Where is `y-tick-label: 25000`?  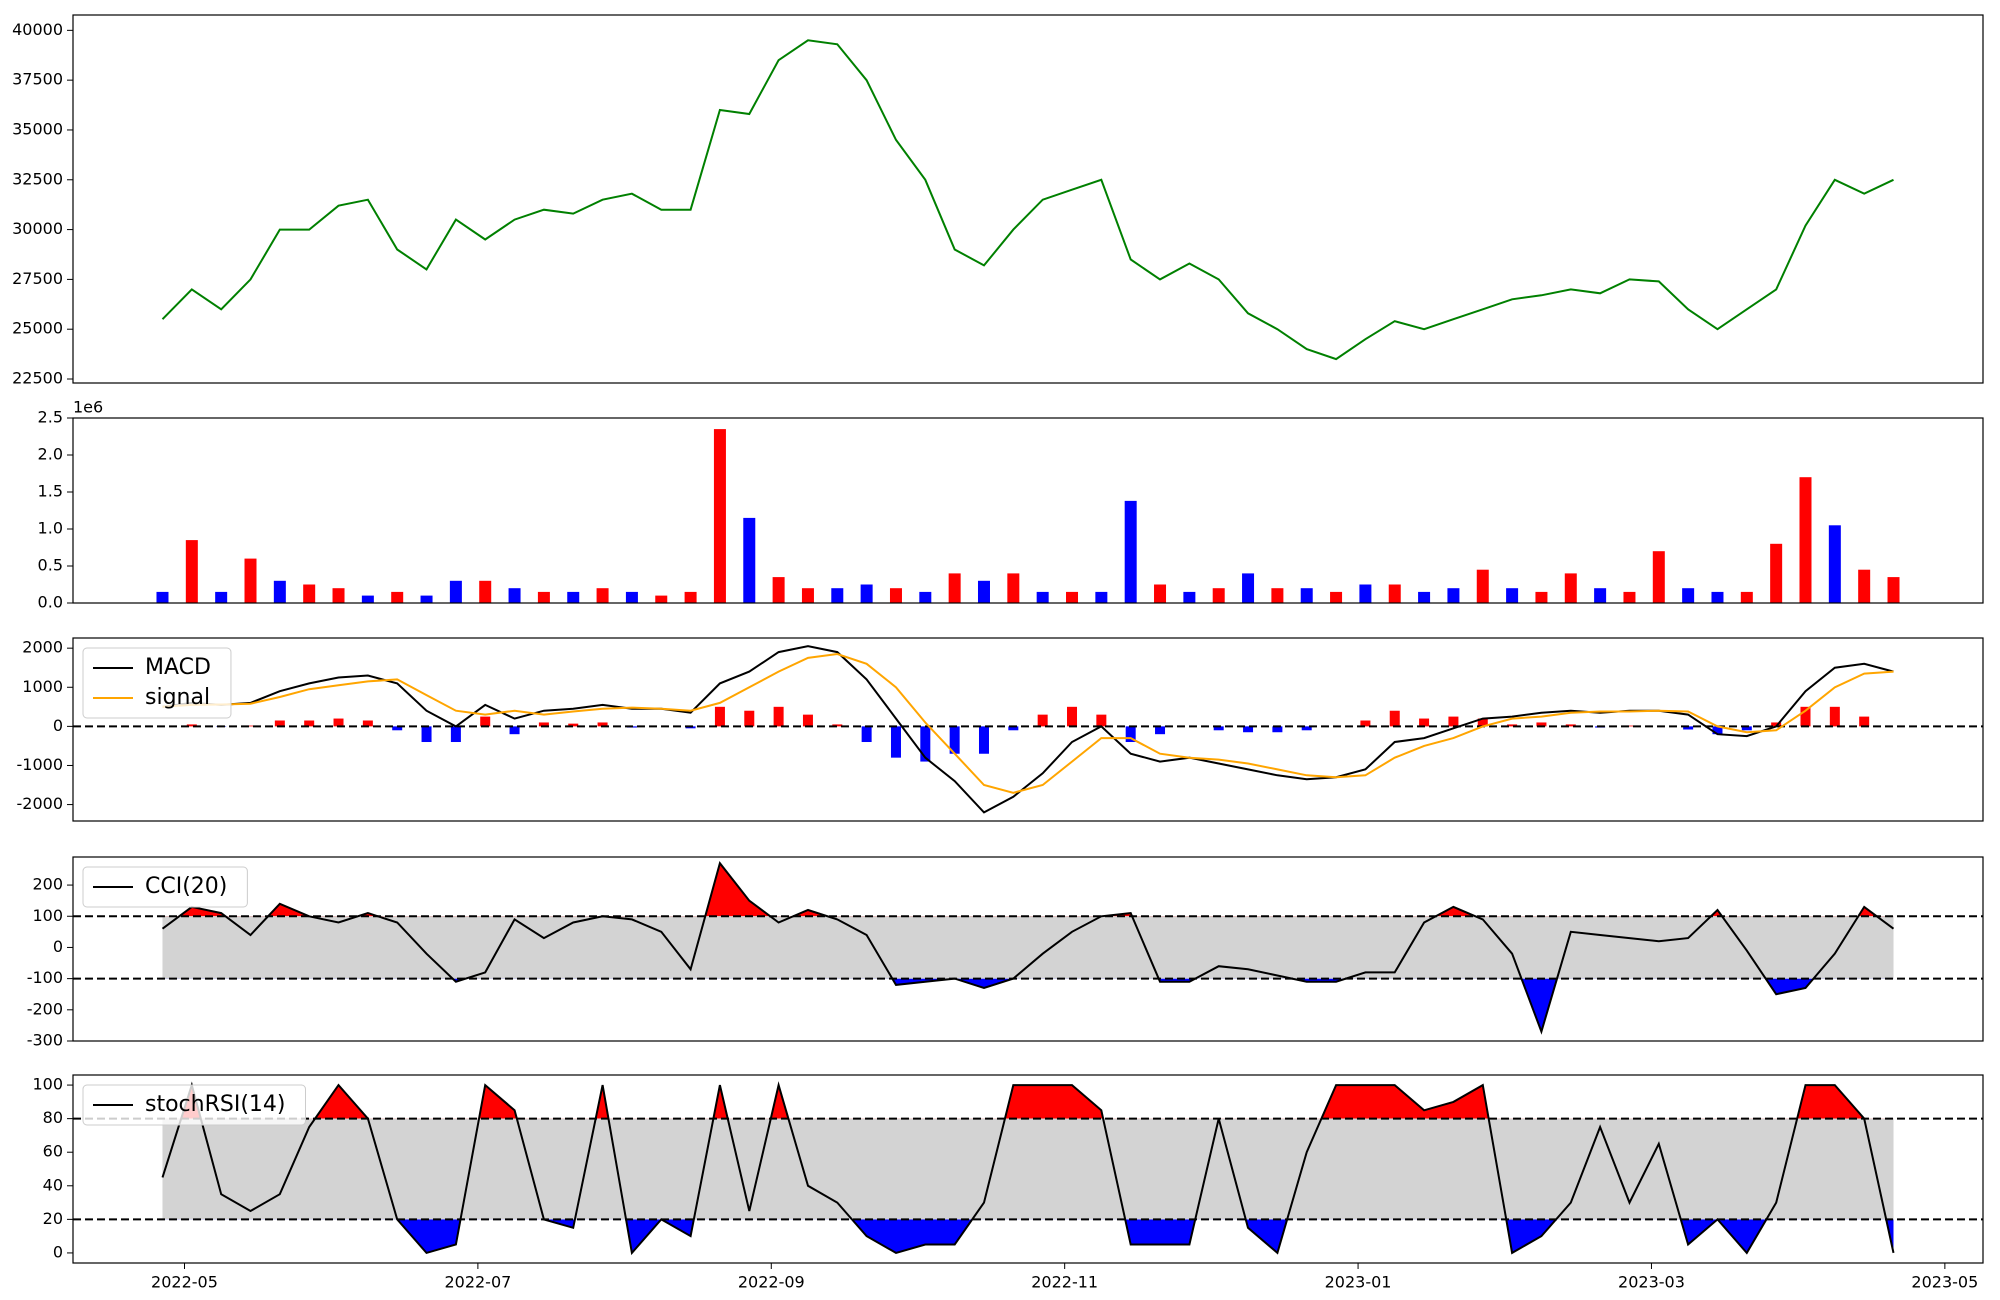 y-tick-label: 25000 is located at coordinates (37, 328).